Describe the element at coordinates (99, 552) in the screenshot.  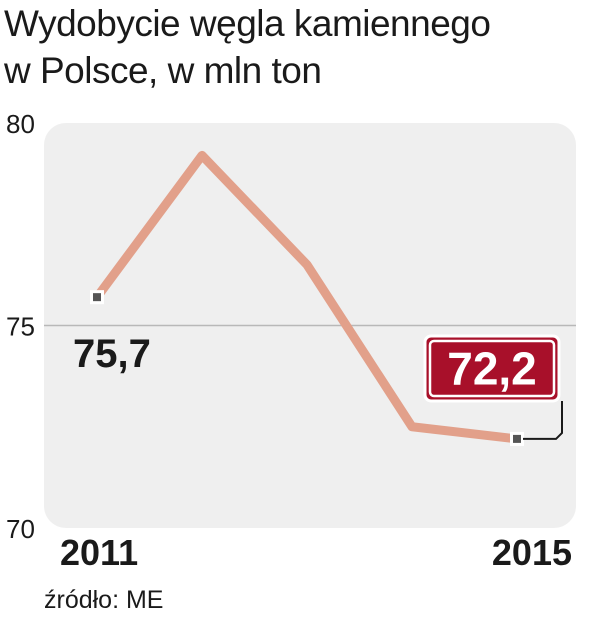
I see `x-tick-label-2011: 2011` at that location.